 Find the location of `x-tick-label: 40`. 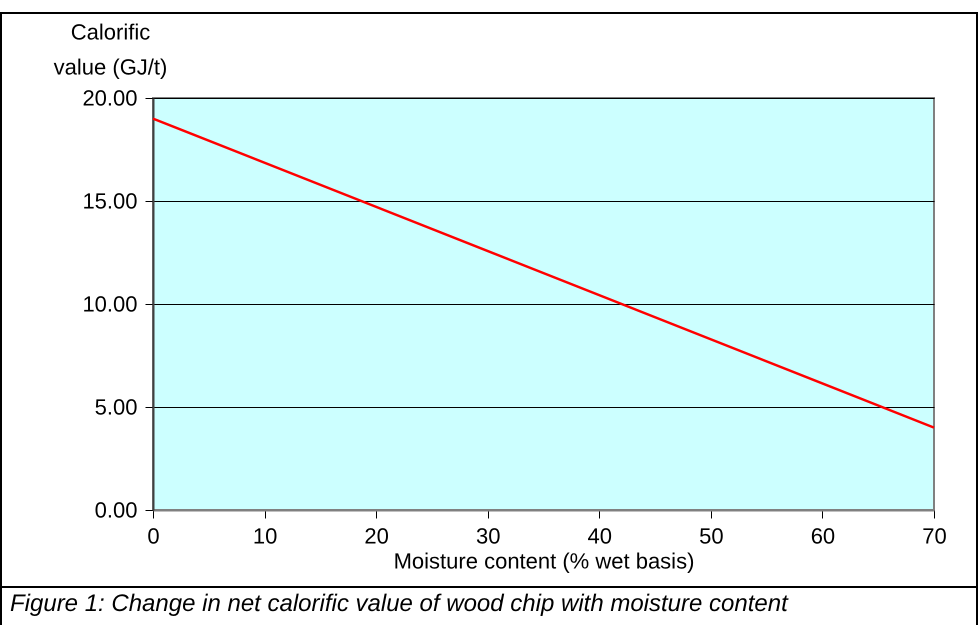

x-tick-label: 40 is located at coordinates (600, 536).